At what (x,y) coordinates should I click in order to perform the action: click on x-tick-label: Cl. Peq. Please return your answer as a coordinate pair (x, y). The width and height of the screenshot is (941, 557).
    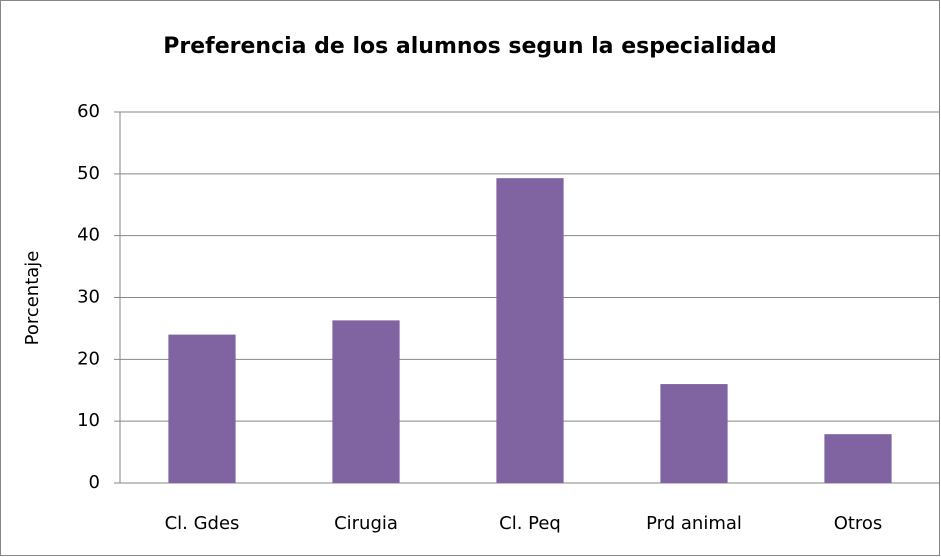
    Looking at the image, I should click on (530, 523).